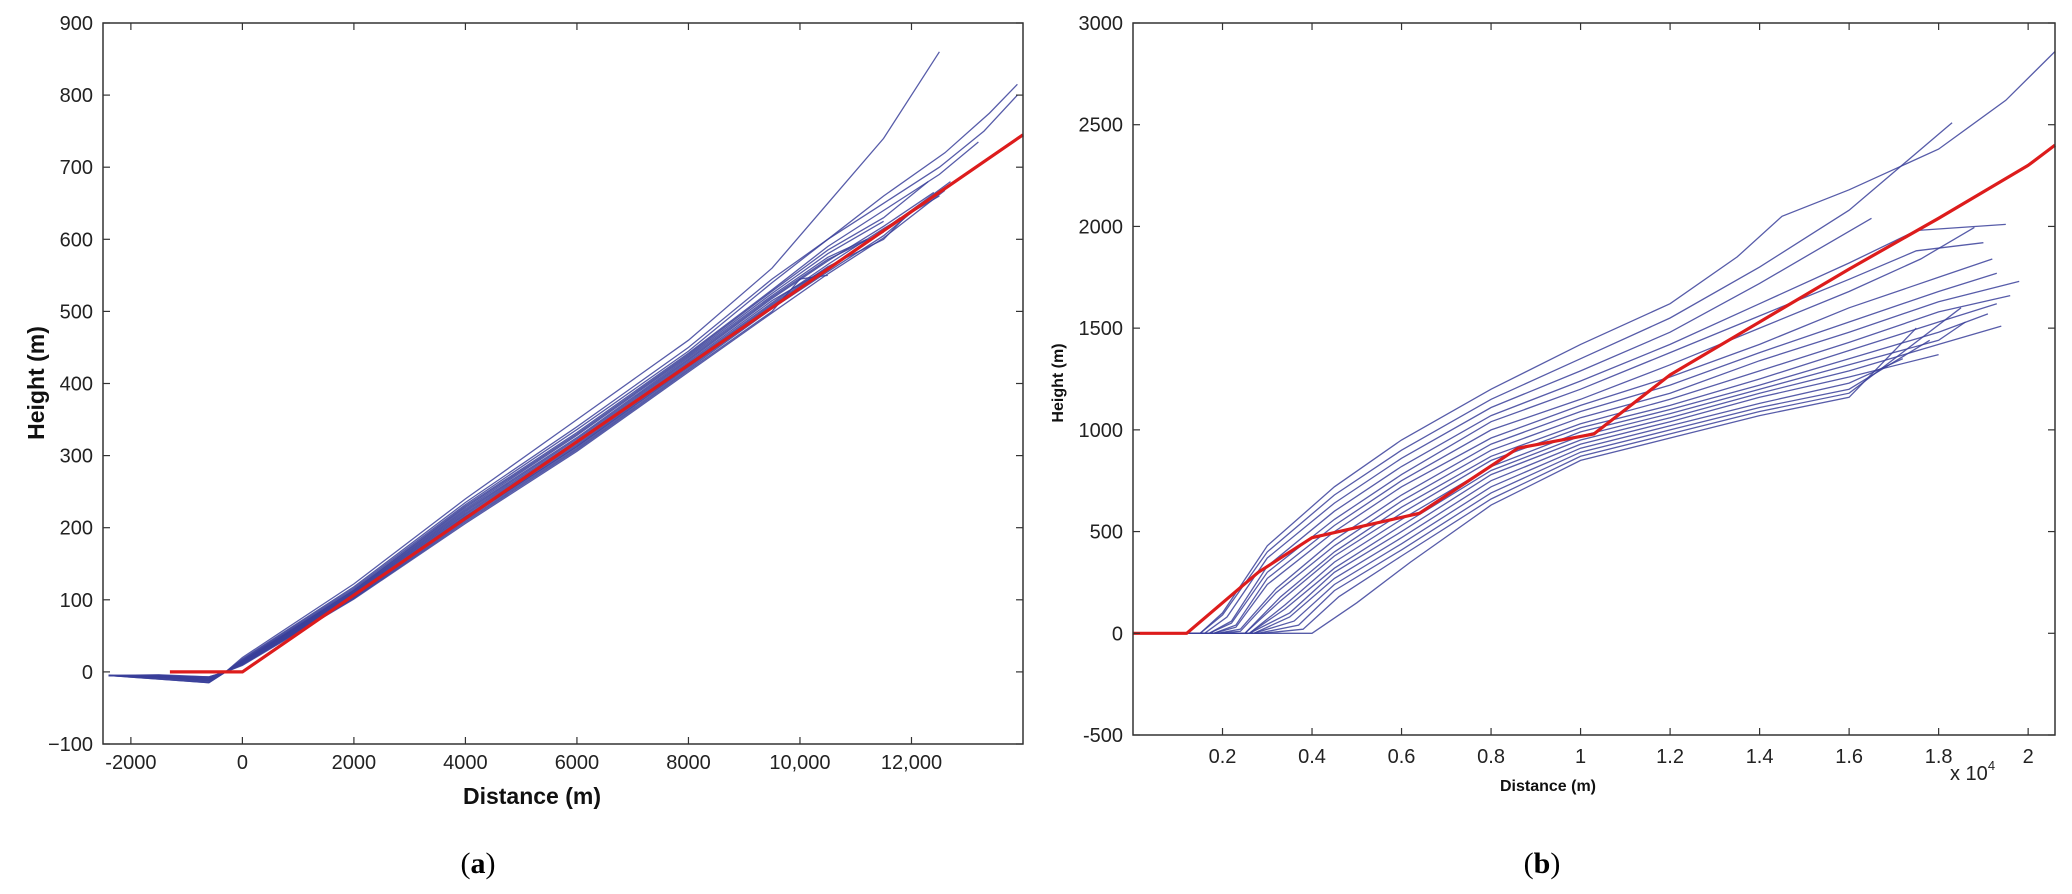 This screenshot has width=2072, height=894. I want to click on chart-b-x-multiplier-base: x 10, so click(1969, 774).